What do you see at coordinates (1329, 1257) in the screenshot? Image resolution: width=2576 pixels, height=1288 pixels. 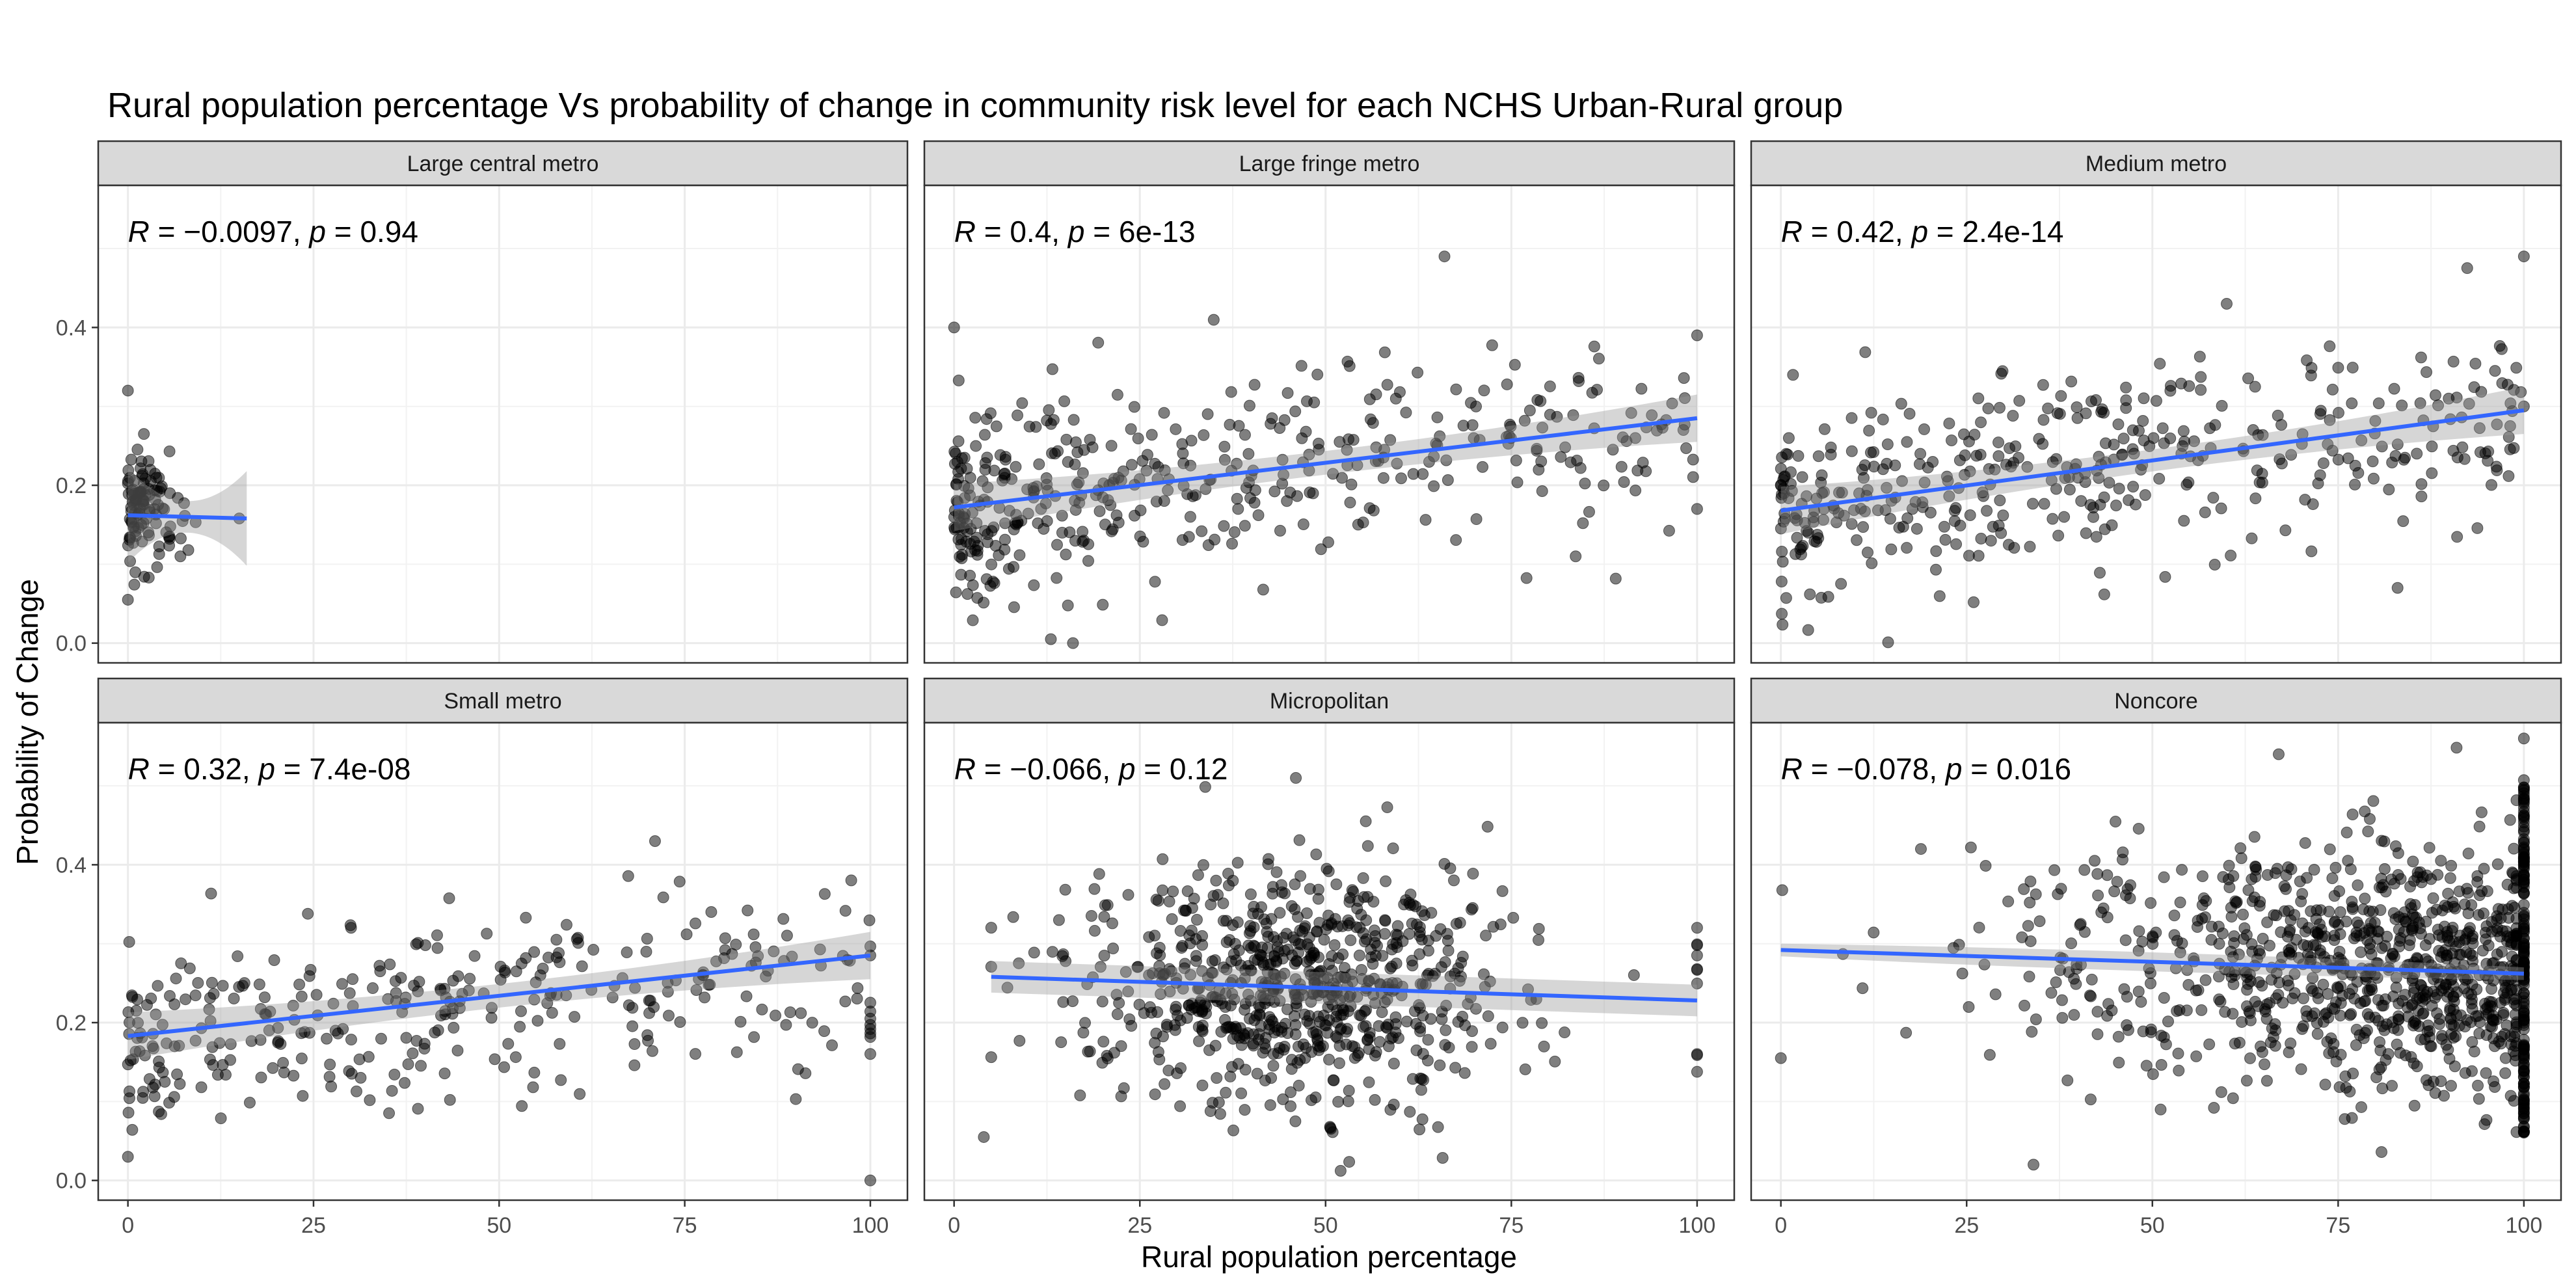 I see `x-axis-label: Rural population percentage` at bounding box center [1329, 1257].